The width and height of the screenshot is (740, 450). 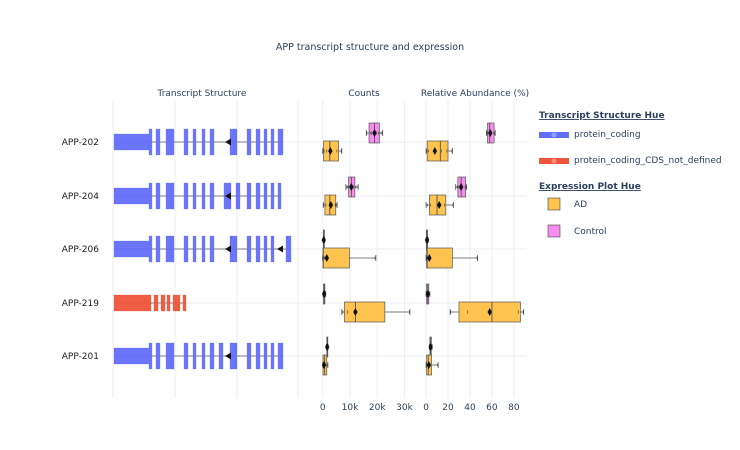 What do you see at coordinates (590, 232) in the screenshot?
I see `legend-label-control: Control` at bounding box center [590, 232].